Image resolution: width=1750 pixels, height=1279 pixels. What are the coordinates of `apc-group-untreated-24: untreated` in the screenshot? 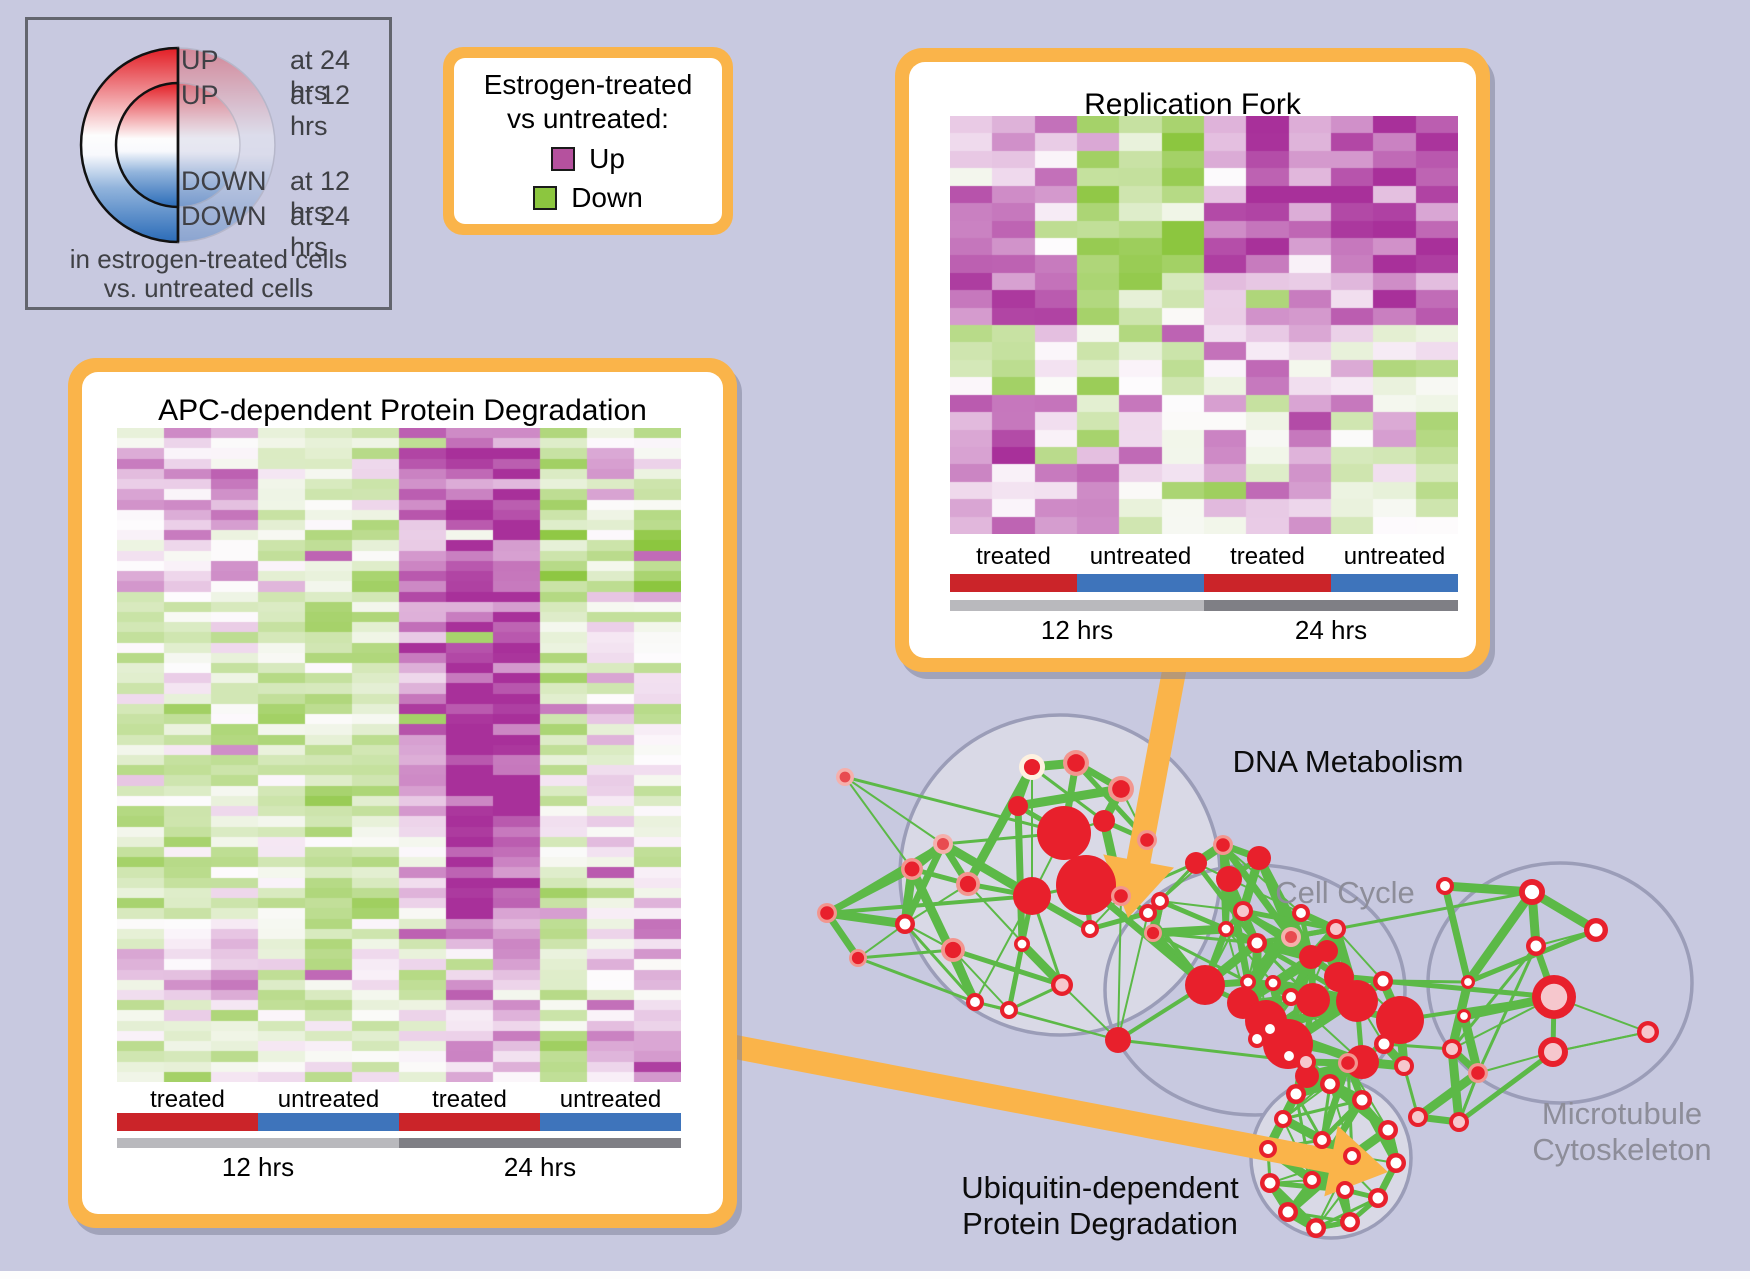 It's located at (610, 1099).